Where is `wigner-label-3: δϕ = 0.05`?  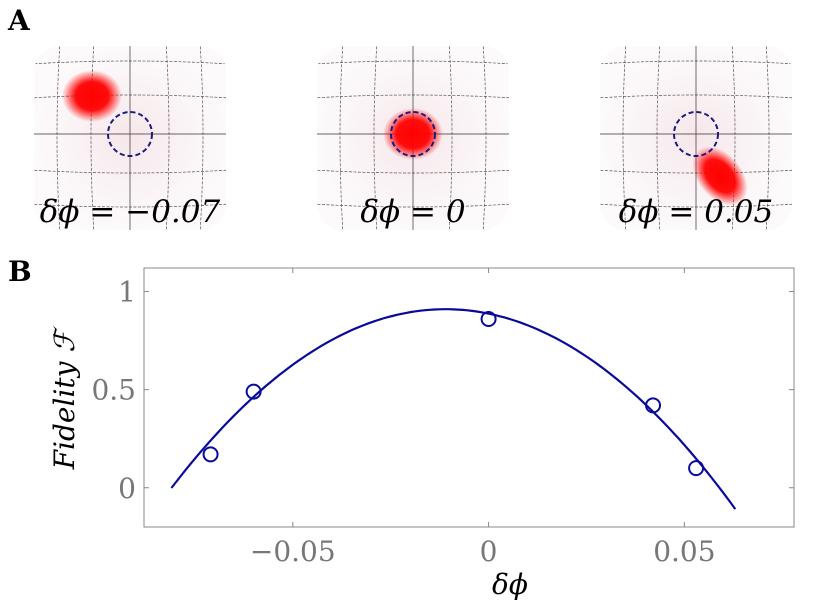 wigner-label-3: δϕ = 0.05 is located at coordinates (696, 212).